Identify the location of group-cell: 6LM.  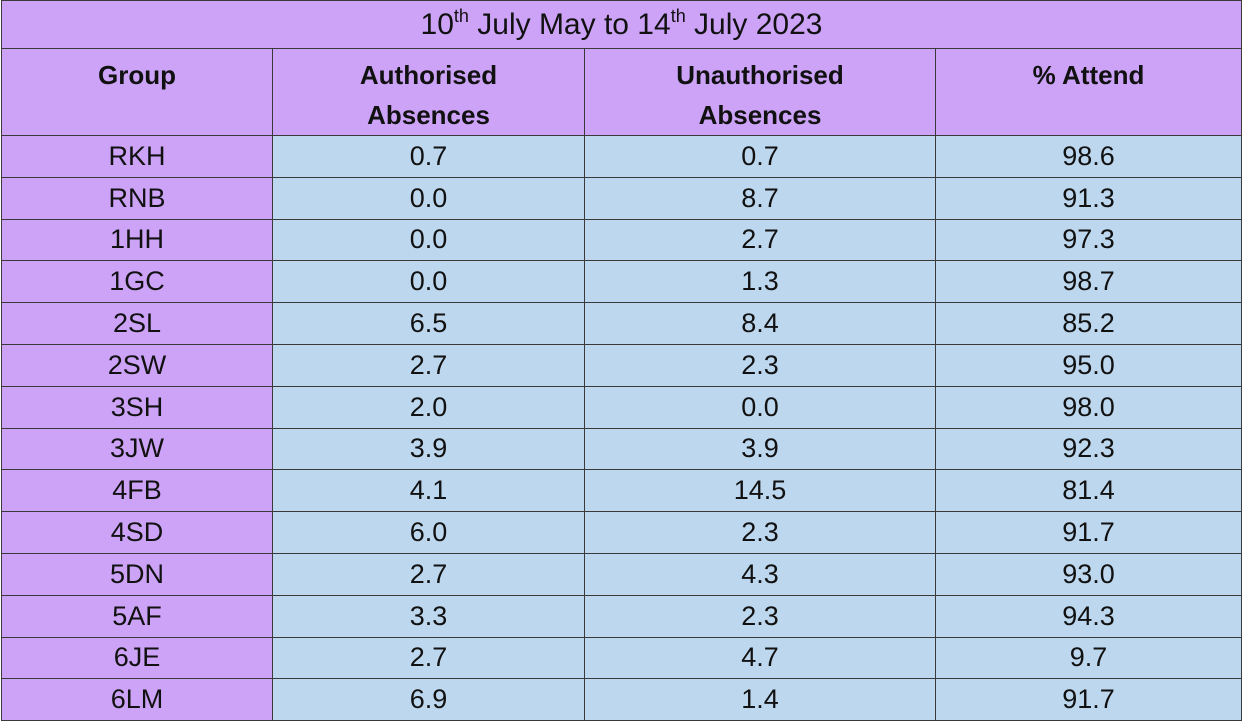
(137, 699).